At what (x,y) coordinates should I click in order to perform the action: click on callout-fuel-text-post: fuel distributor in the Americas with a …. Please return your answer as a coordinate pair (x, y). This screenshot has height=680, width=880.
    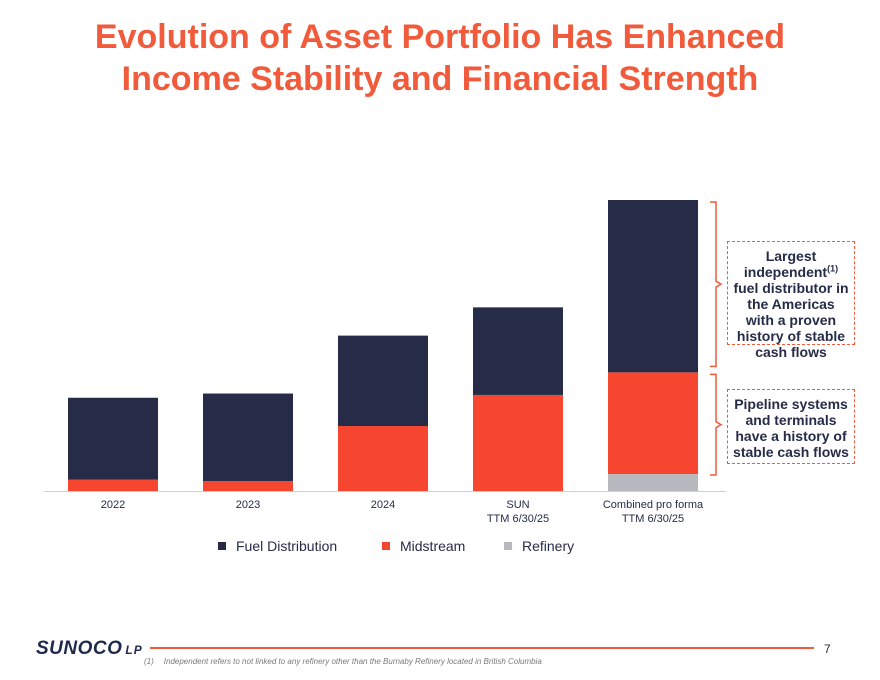
    Looking at the image, I should click on (791, 320).